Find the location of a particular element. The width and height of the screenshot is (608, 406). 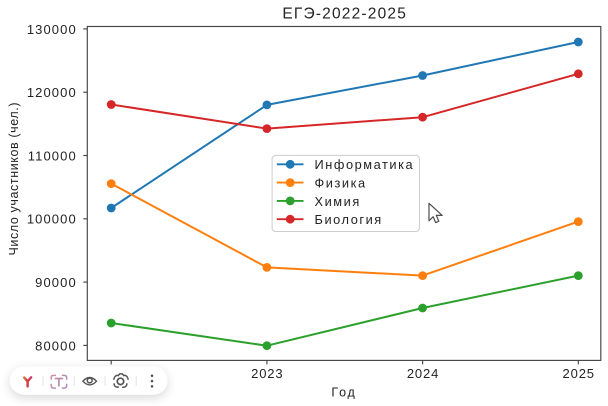

svg-text: 110000 is located at coordinates (52, 155).